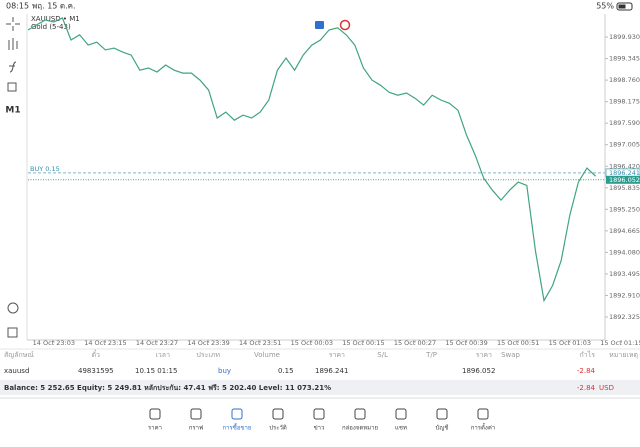 The image size is (640, 447). I want to click on cell-volume: 0.15, so click(286, 371).